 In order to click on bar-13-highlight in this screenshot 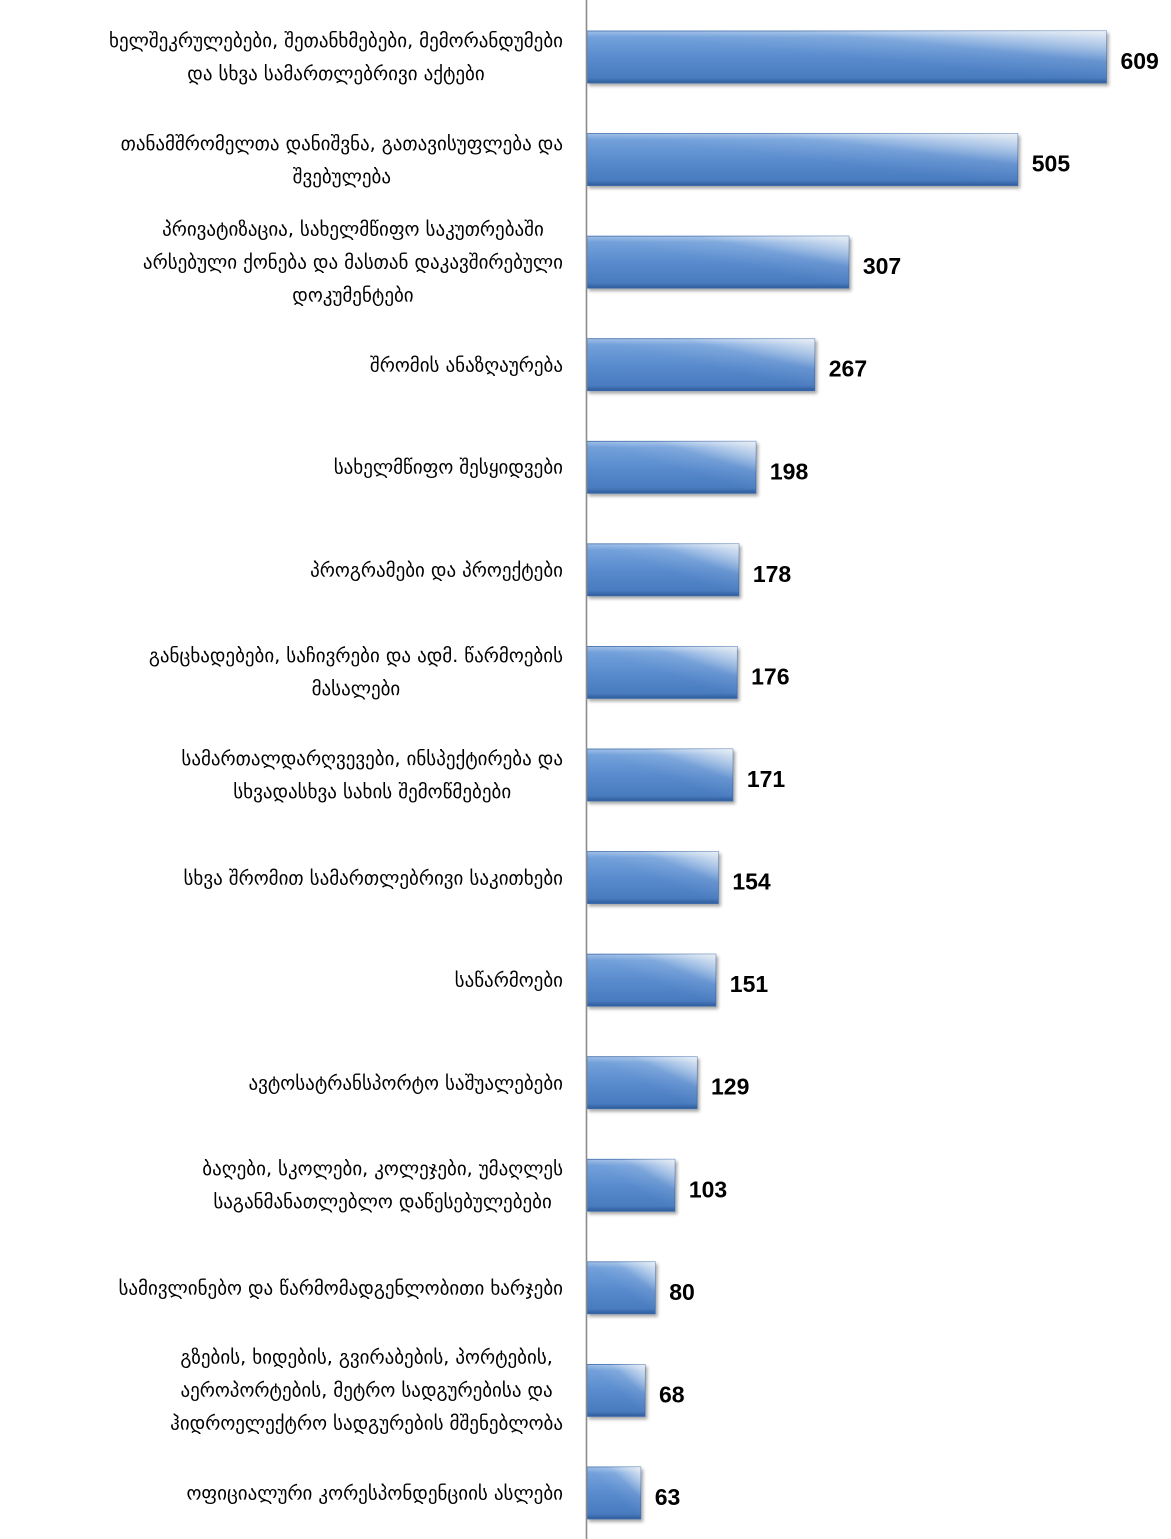, I will do `click(621, 1287)`.